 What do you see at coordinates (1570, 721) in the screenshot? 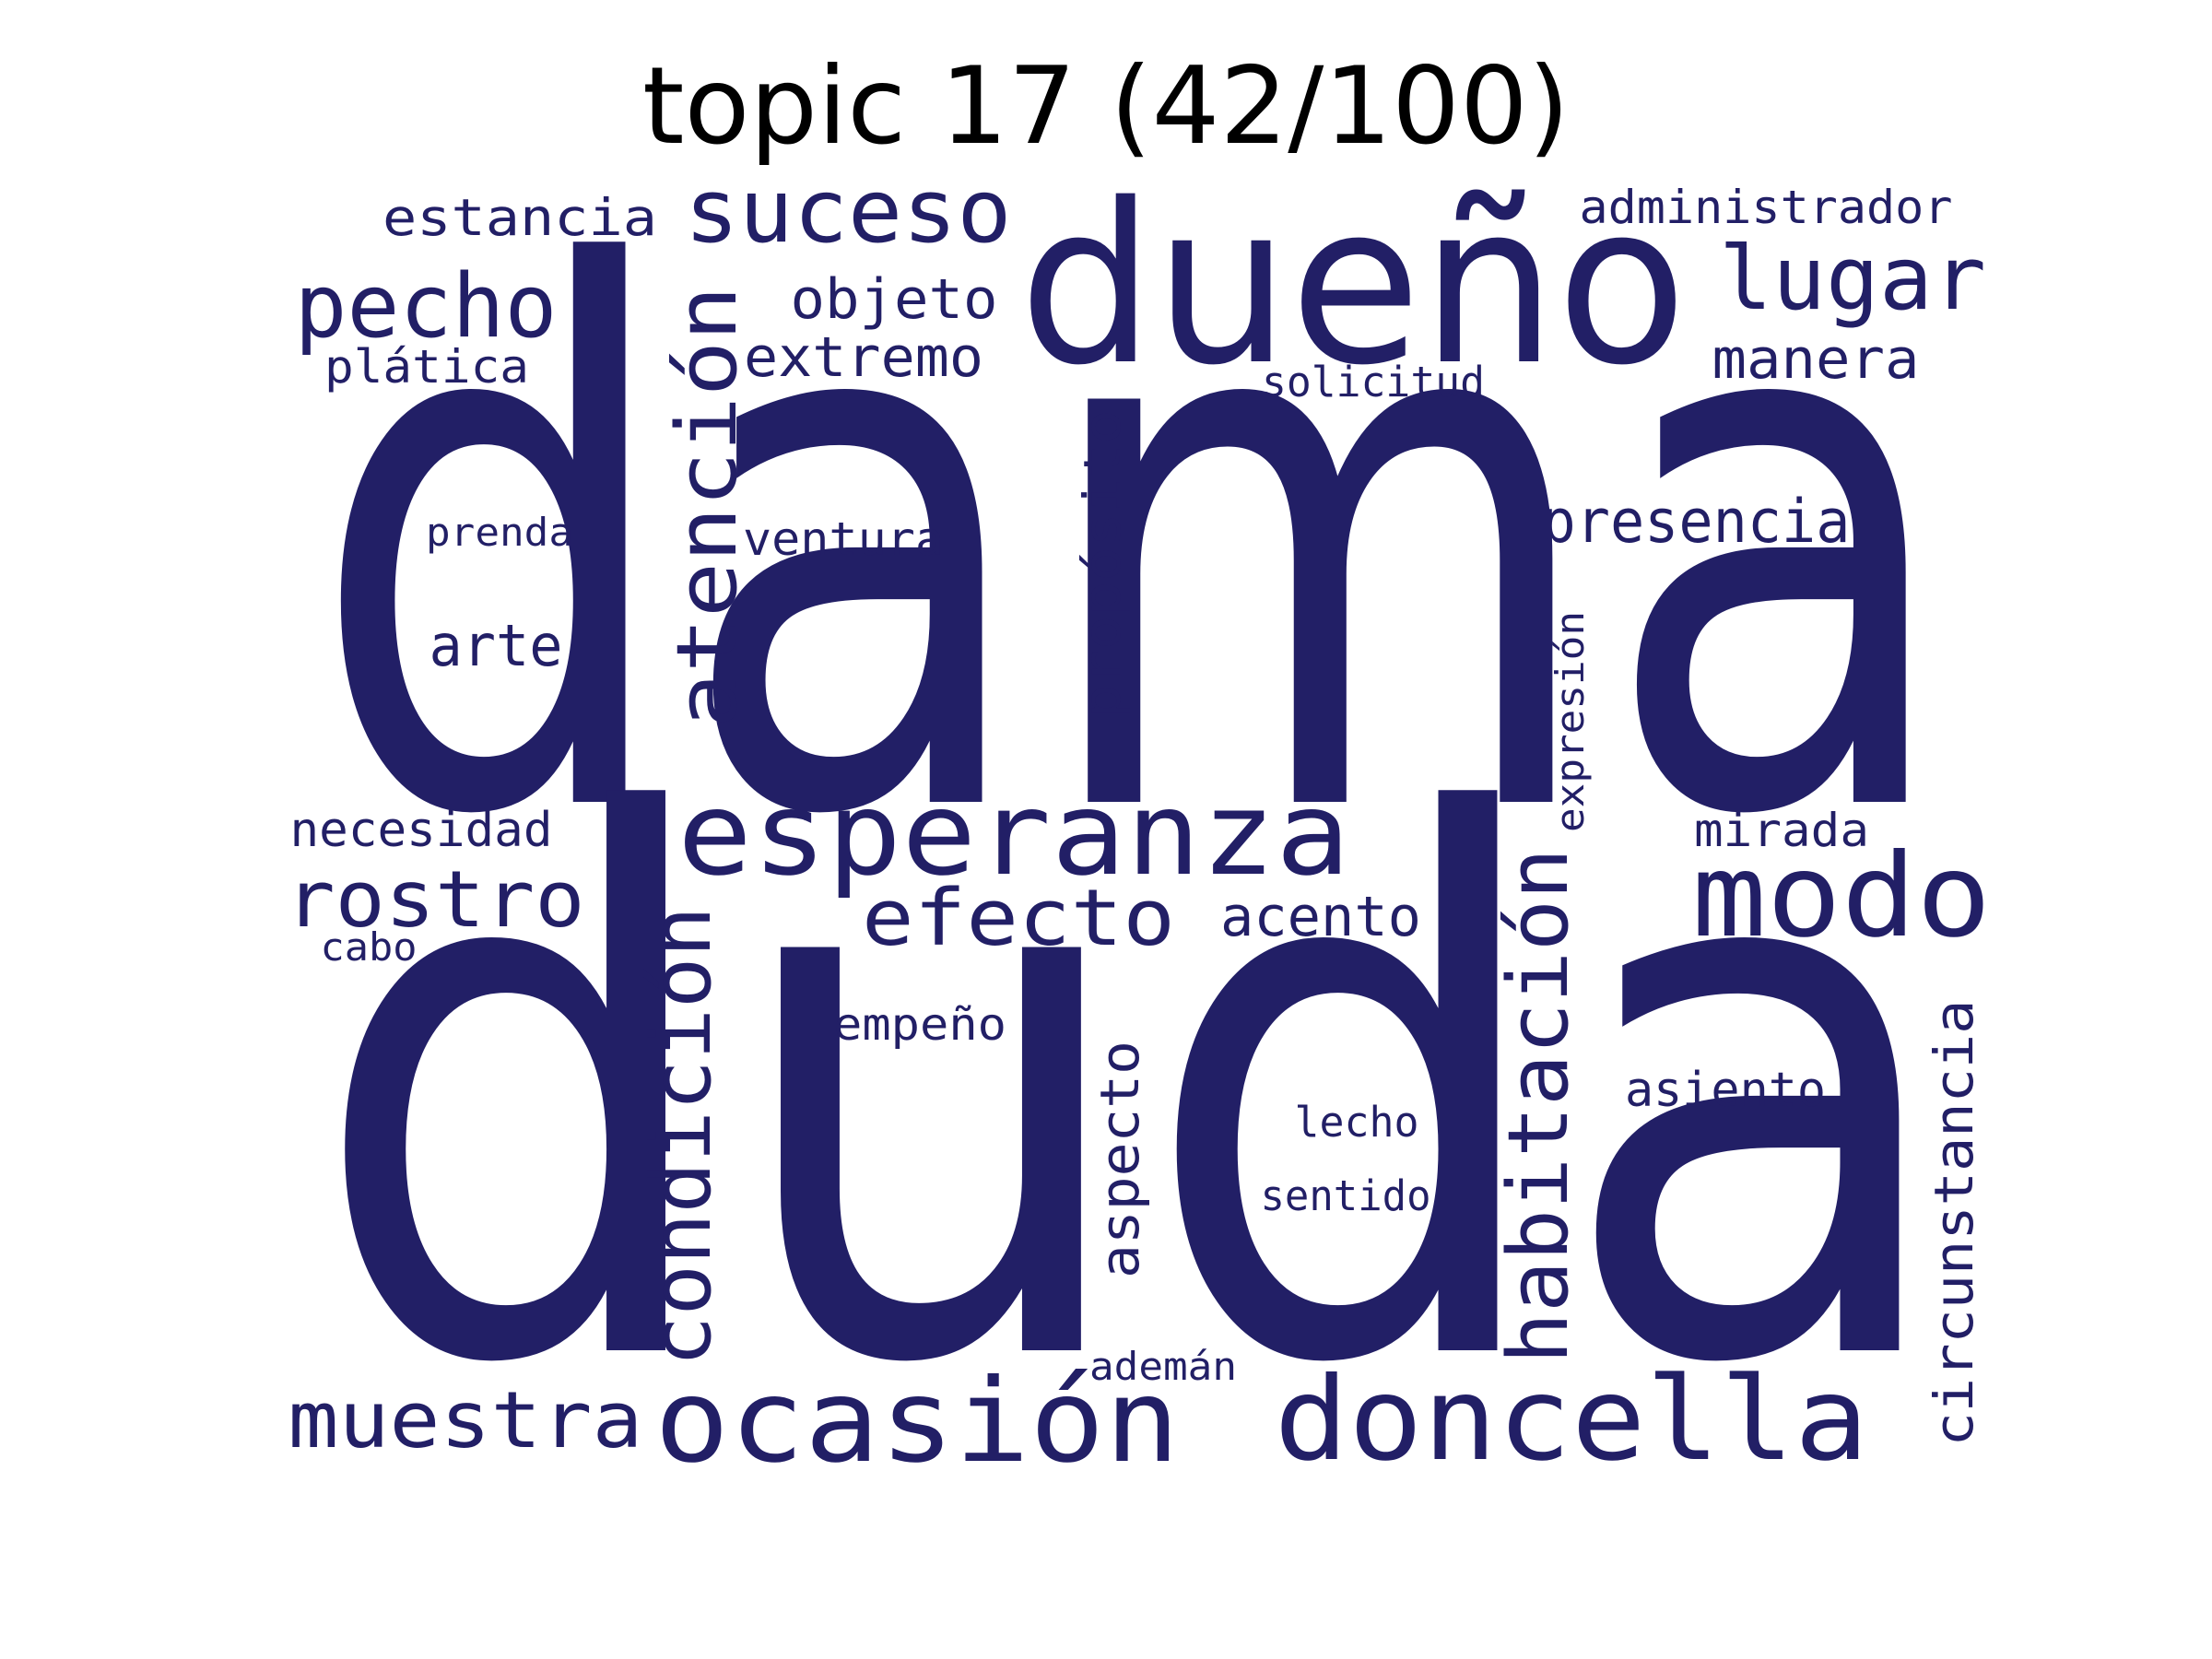
I see `word-expresion: expresión` at bounding box center [1570, 721].